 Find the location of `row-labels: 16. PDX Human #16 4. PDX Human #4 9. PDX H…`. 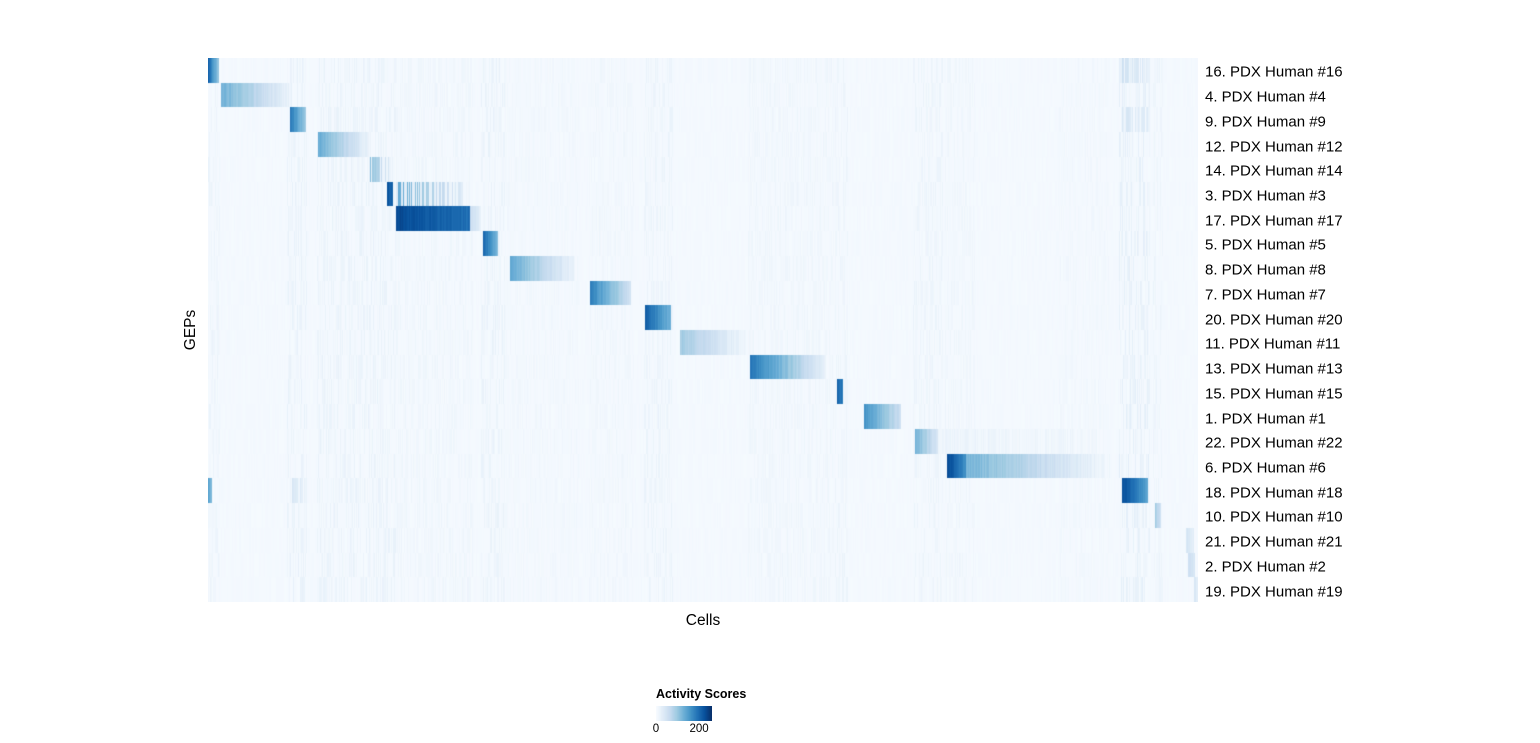

row-labels: 16. PDX Human #16 4. PDX Human #4 9. PDX H… is located at coordinates (1355, 330).